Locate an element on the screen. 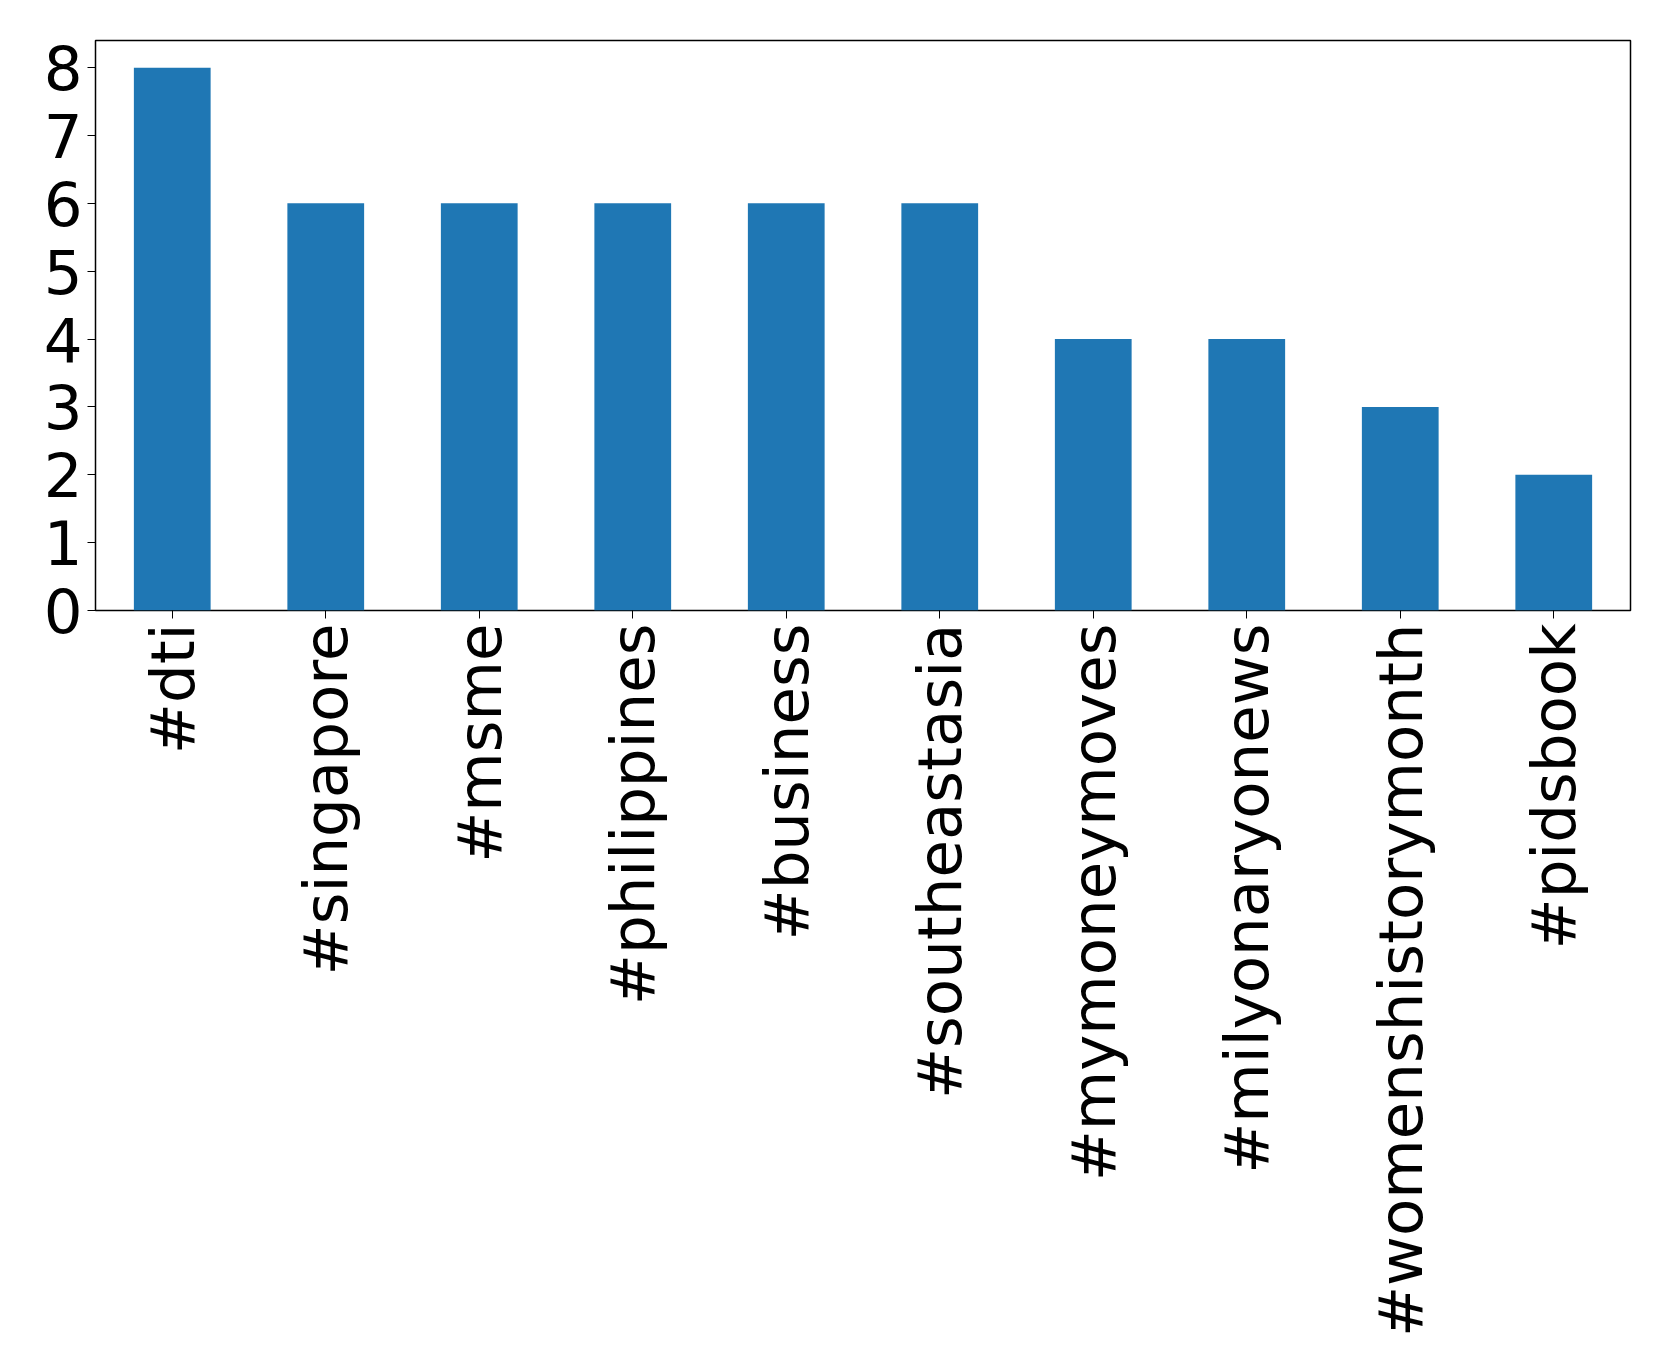 This screenshot has width=1679, height=1359. x-tick-label: #womenshistorymonth is located at coordinates (1400, 980).